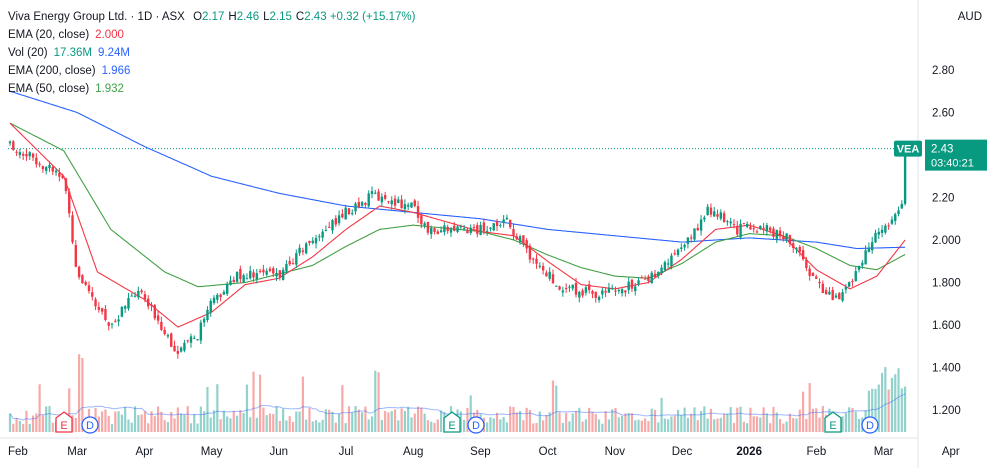  I want to click on currency-label: AUD, so click(969, 17).